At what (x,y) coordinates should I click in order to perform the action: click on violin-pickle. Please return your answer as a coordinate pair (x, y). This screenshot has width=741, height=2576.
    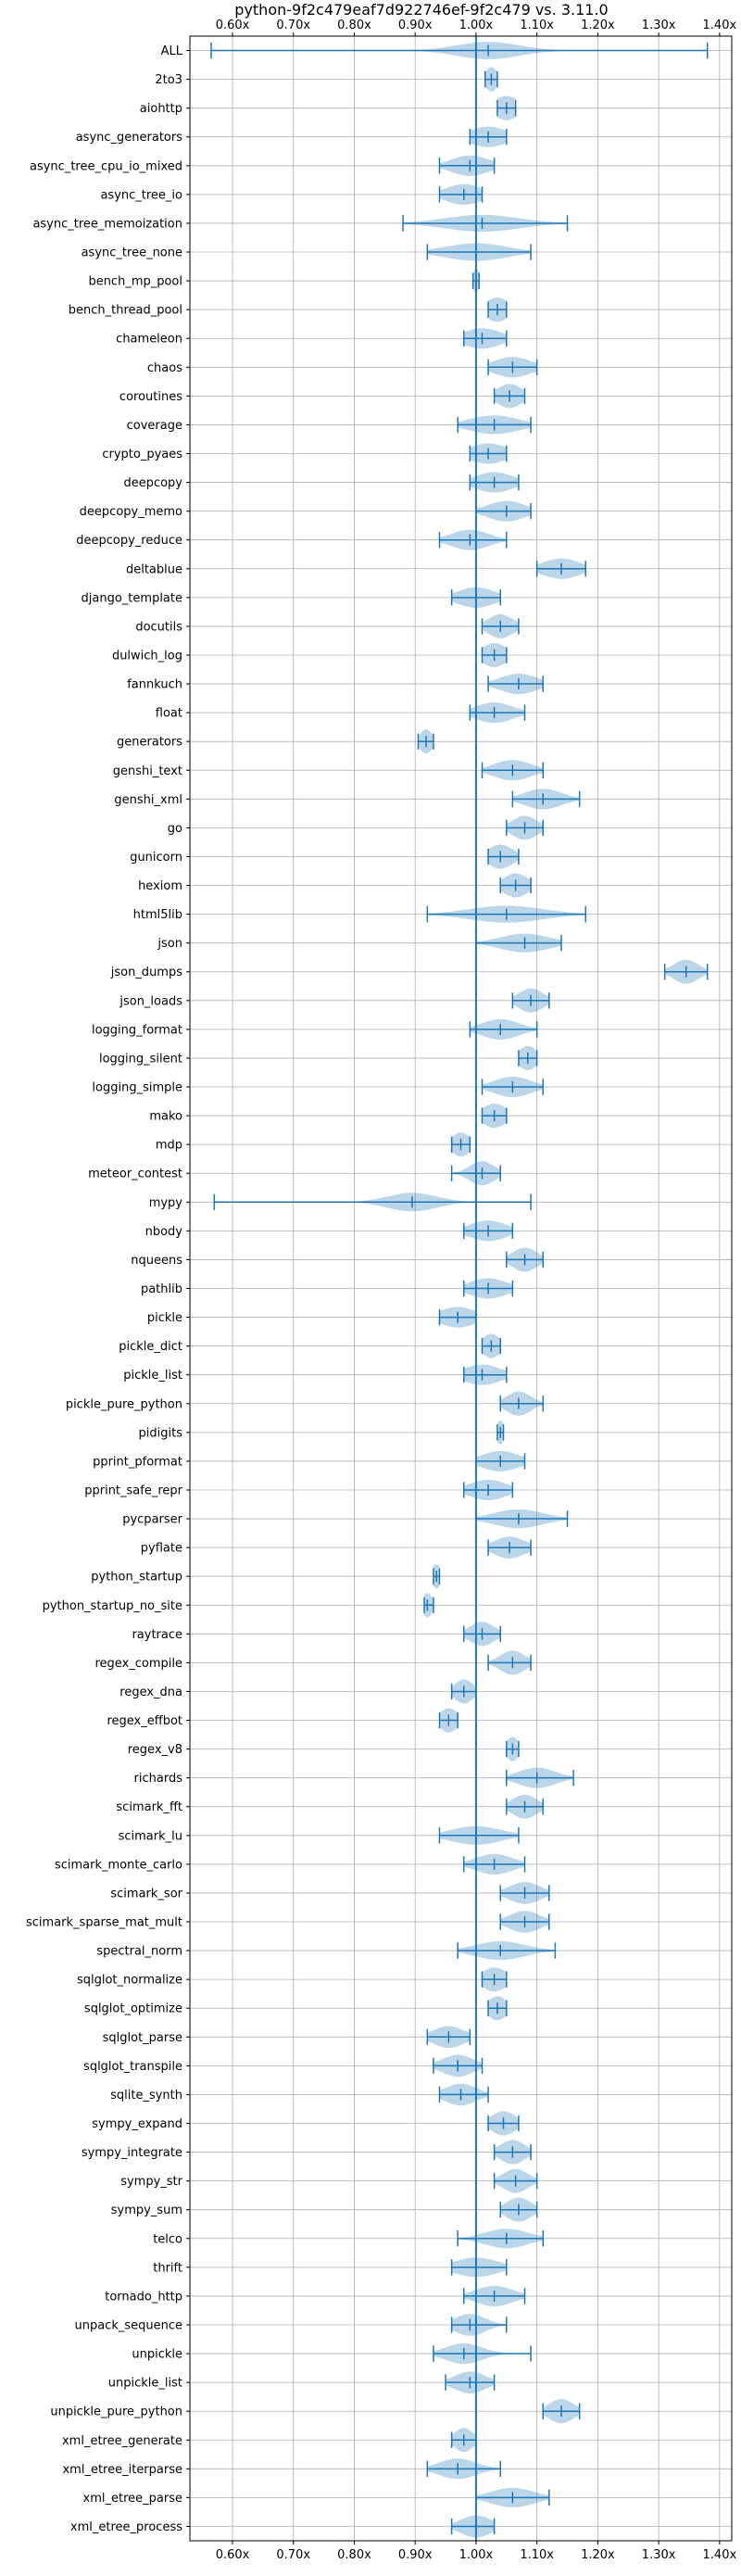
    Looking at the image, I should click on (457, 1318).